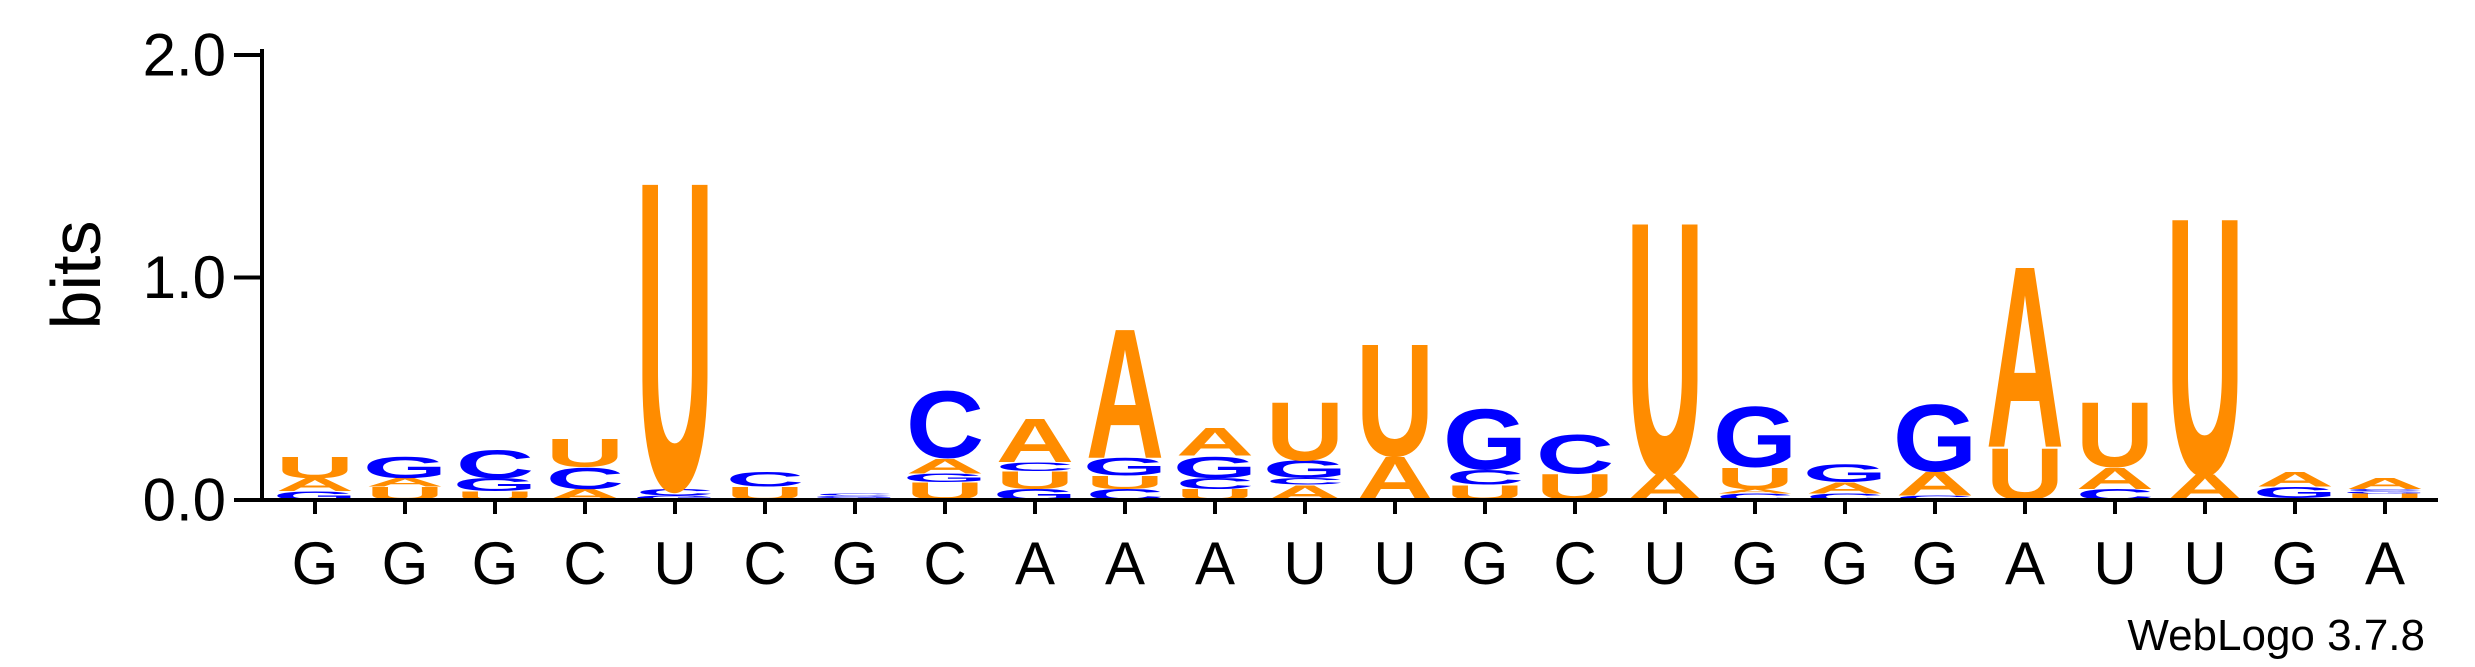  I want to click on y-tick-label: 1.0, so click(184, 277).